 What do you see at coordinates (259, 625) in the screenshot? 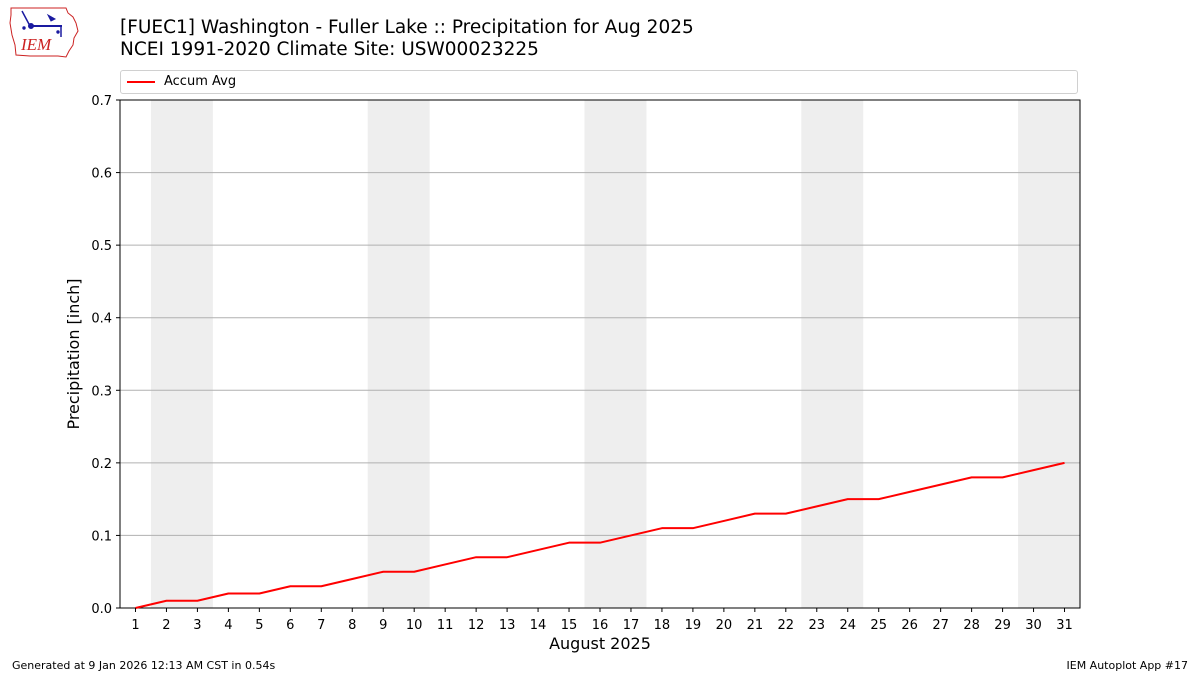
I see `x-tick-label: 5` at bounding box center [259, 625].